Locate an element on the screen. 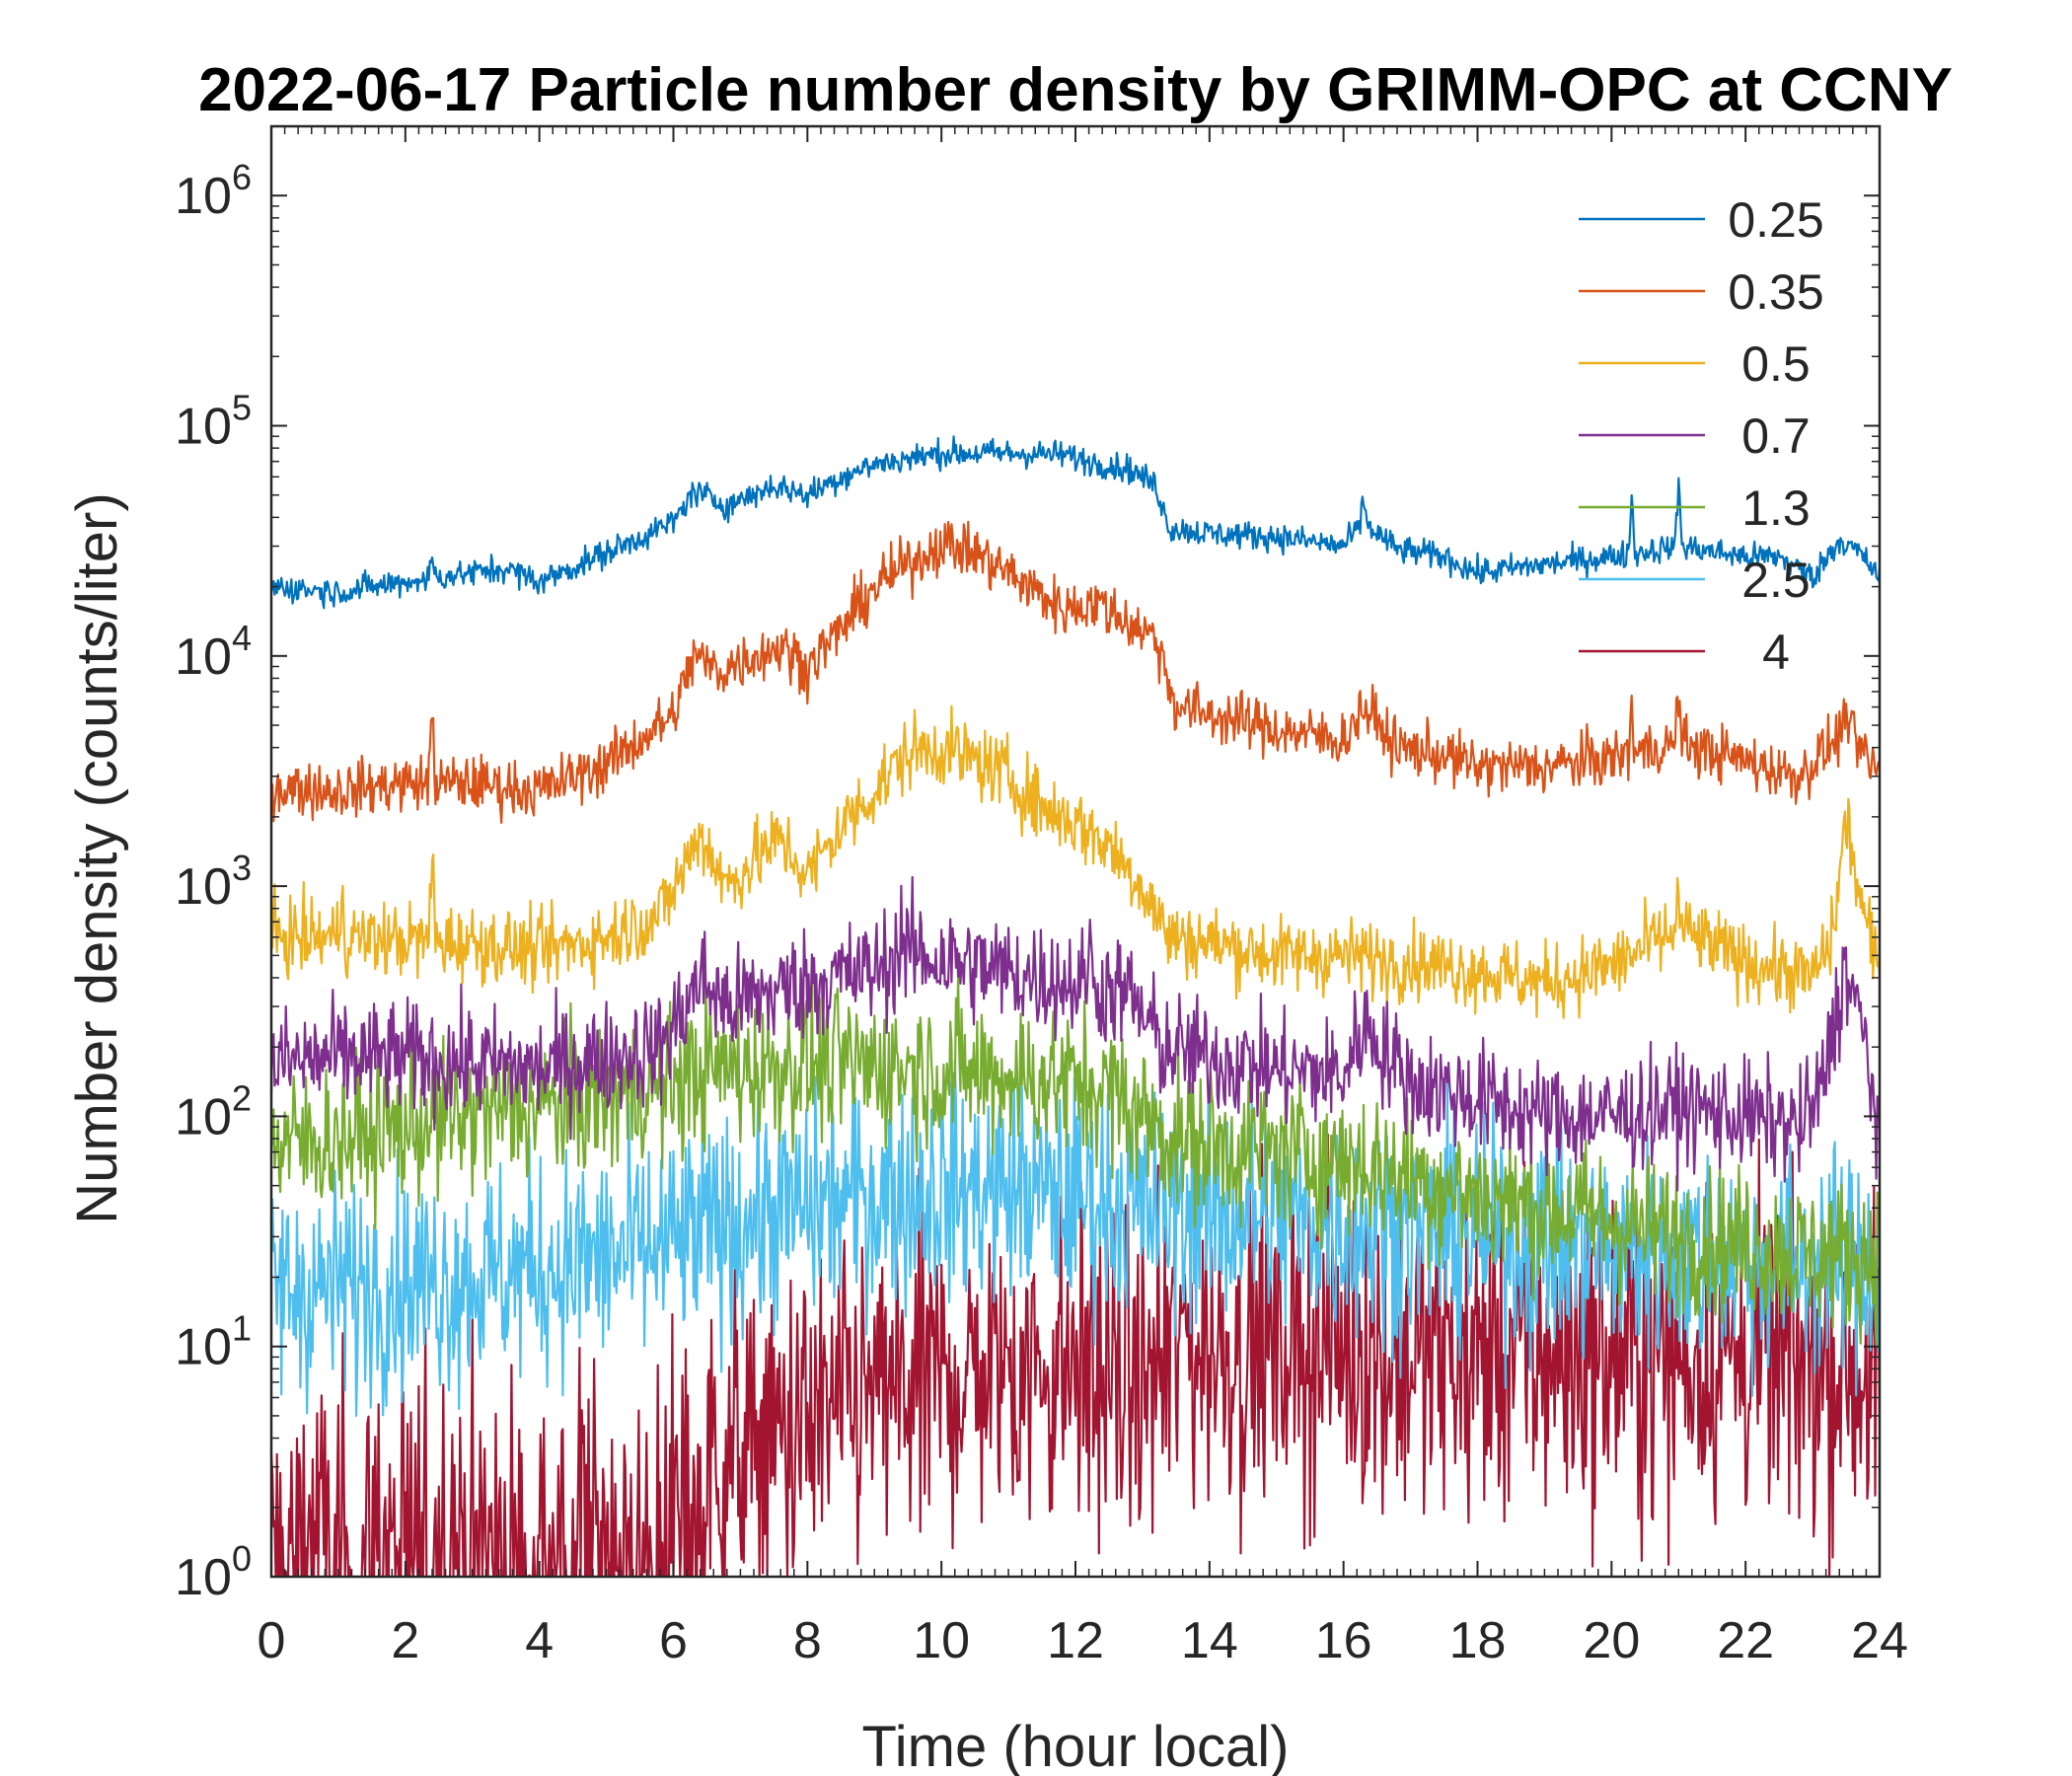 This screenshot has width=2072, height=1776. y-axis-label: Number density (counts/liter) is located at coordinates (97, 858).